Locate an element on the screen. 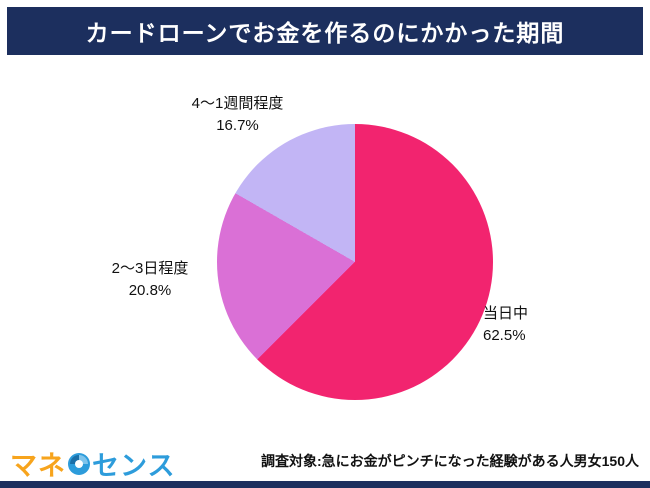 The image size is (650, 488). survey-note: 調査対象:急にお金がピンチになった経験がある人男女150人 is located at coordinates (449, 461).